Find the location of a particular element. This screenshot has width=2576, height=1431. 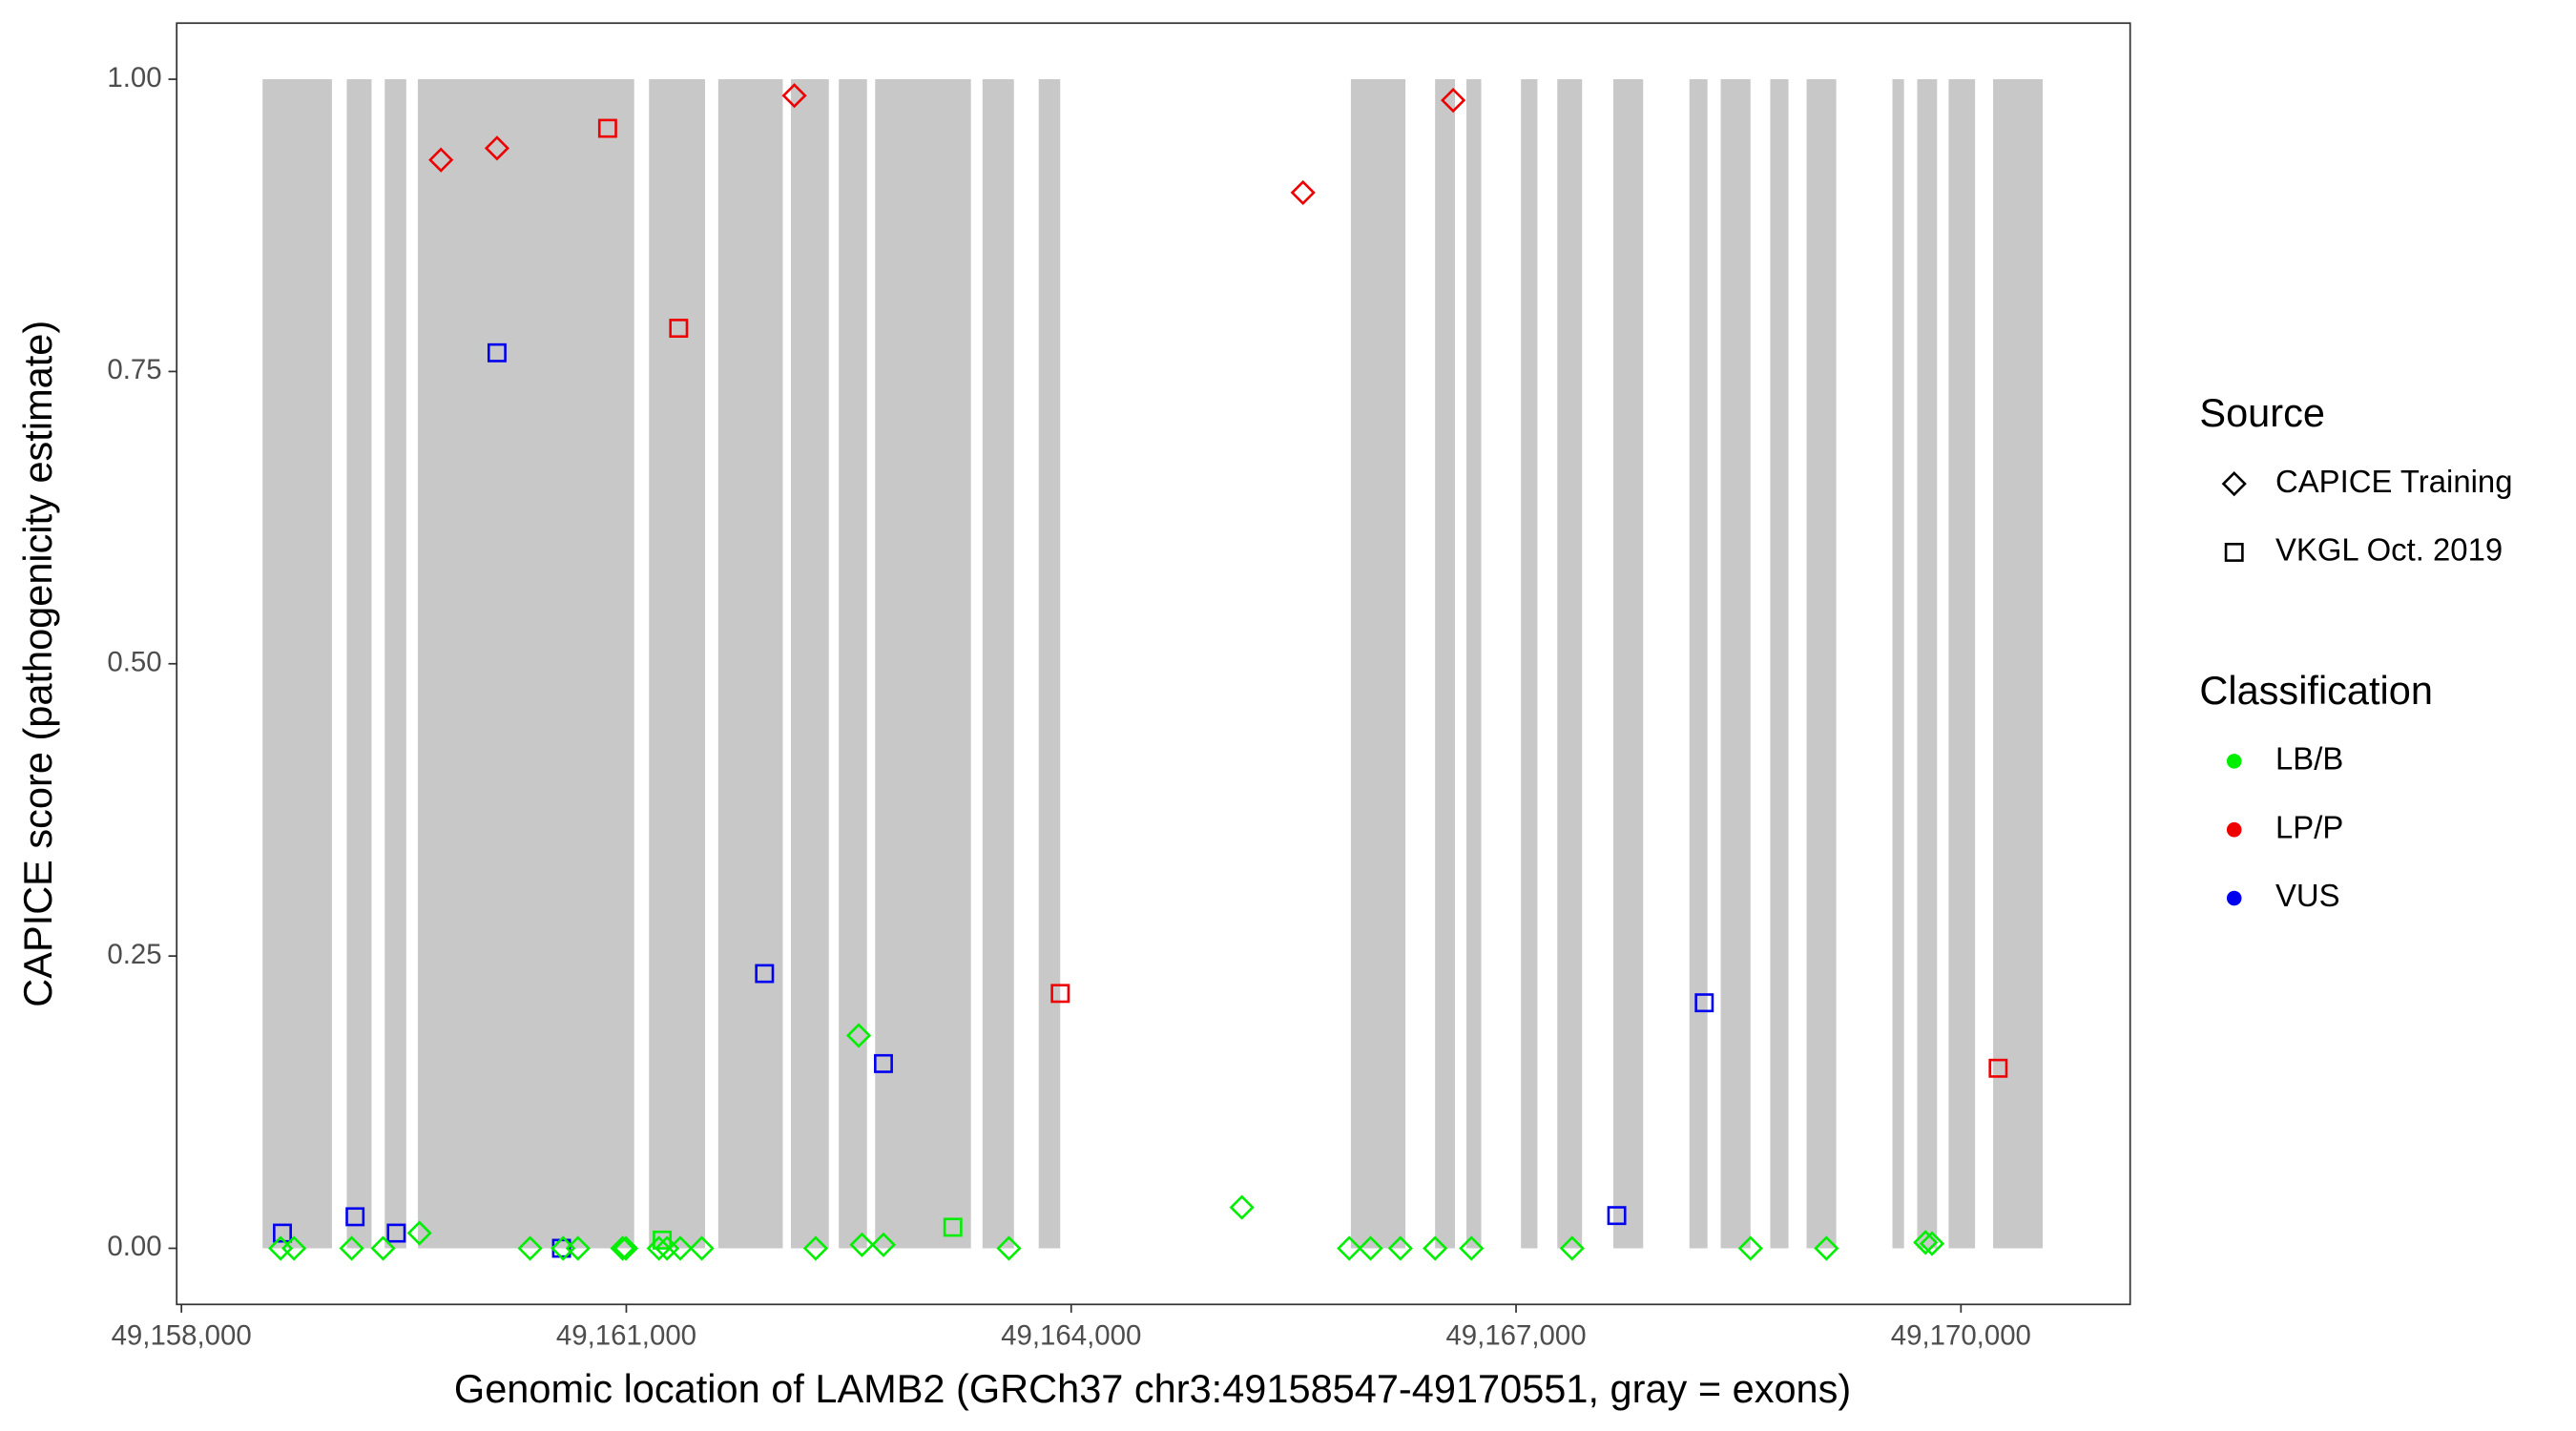

y-tick-label: 0.75 is located at coordinates (134, 369).